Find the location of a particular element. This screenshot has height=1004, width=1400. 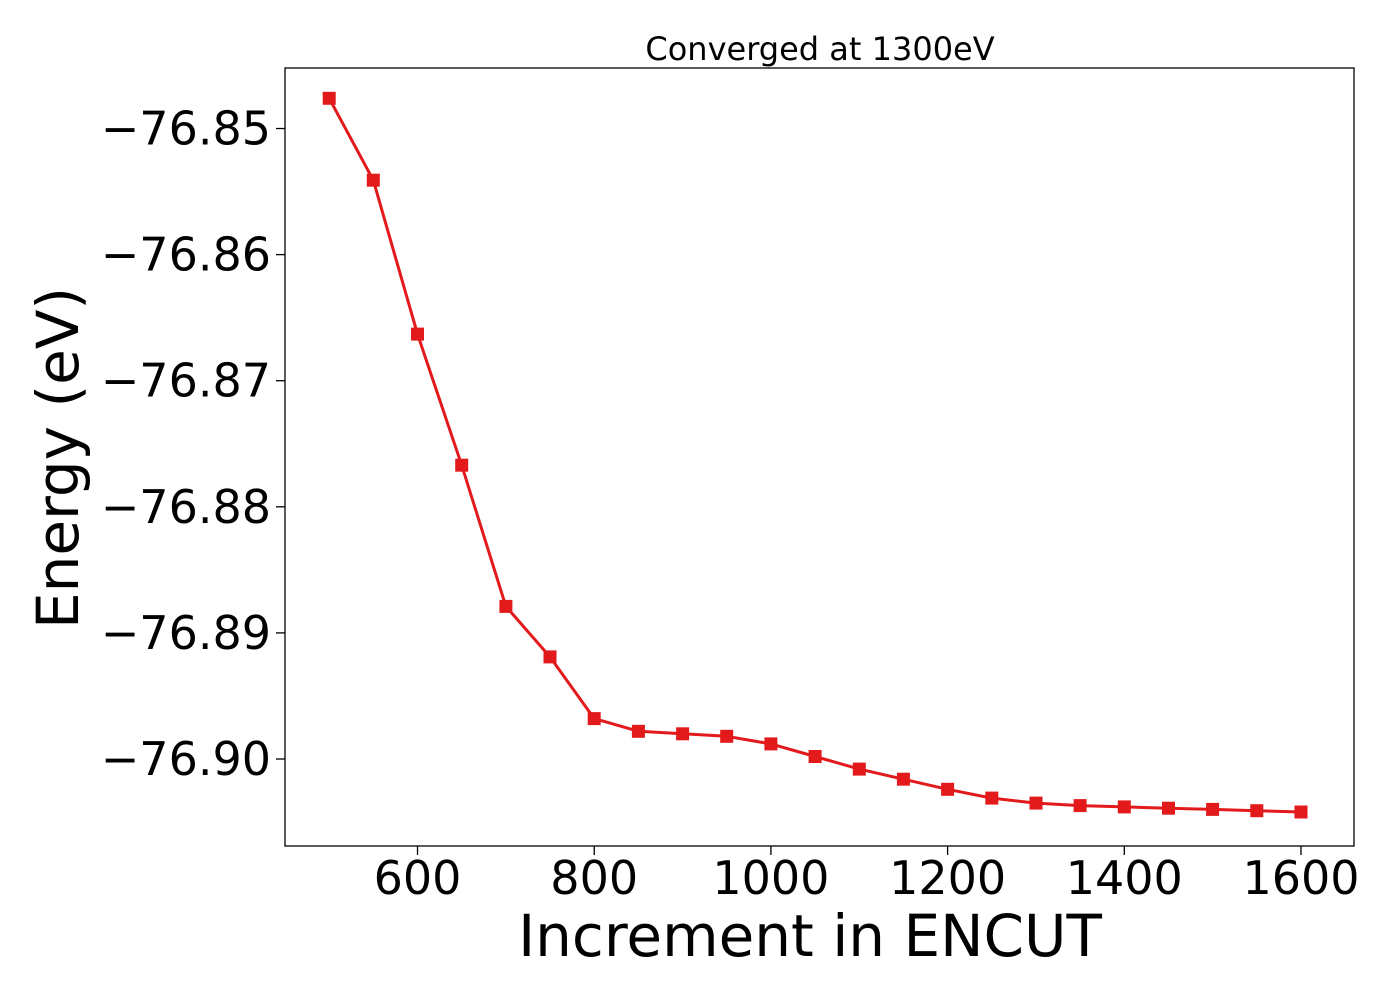

y-tick-label: −76.88 is located at coordinates (186, 507).